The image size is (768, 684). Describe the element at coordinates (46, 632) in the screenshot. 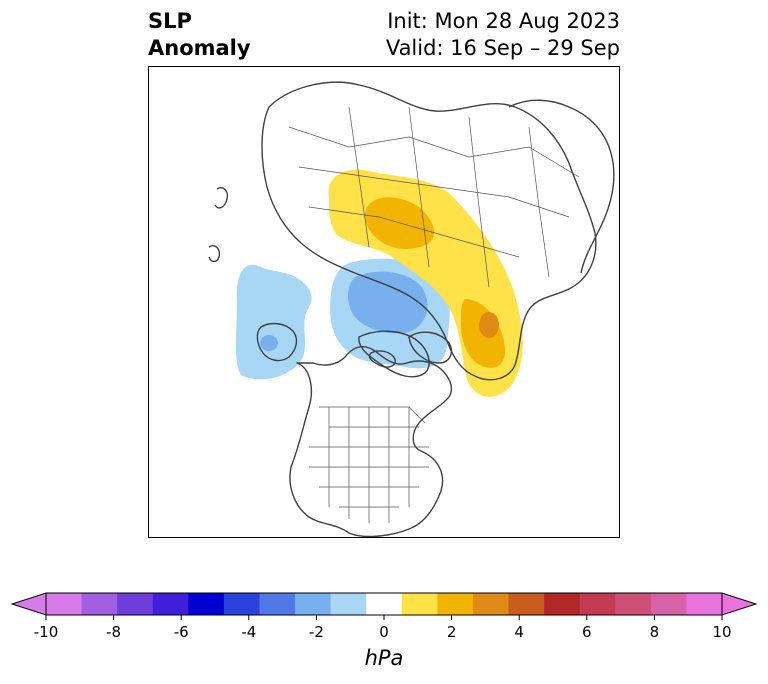

I see `colorbar-tick-label: -10` at that location.